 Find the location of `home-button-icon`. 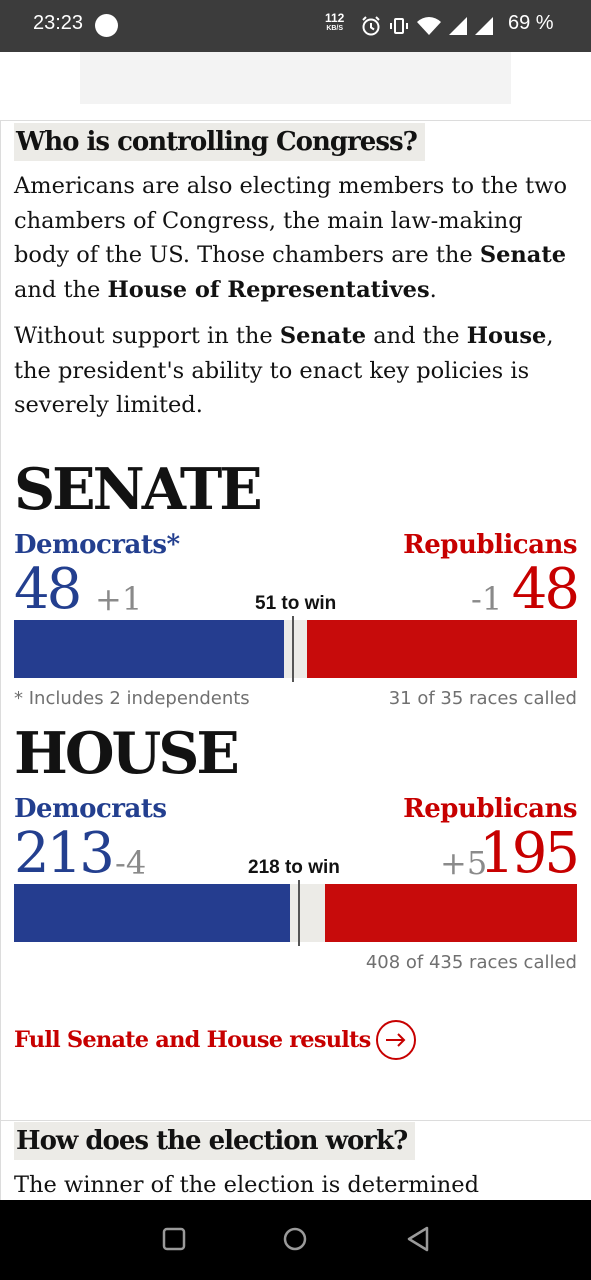

home-button-icon is located at coordinates (295, 1239).